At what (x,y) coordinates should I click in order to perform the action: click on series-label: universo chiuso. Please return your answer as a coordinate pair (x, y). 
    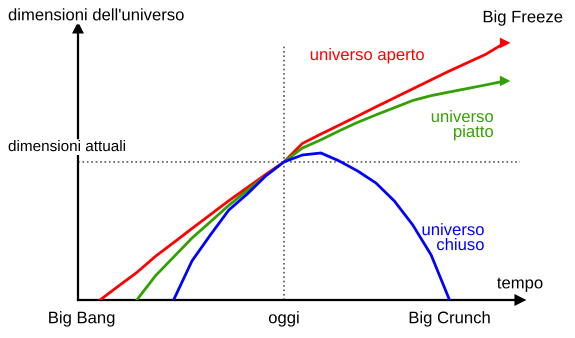
    Looking at the image, I should click on (453, 236).